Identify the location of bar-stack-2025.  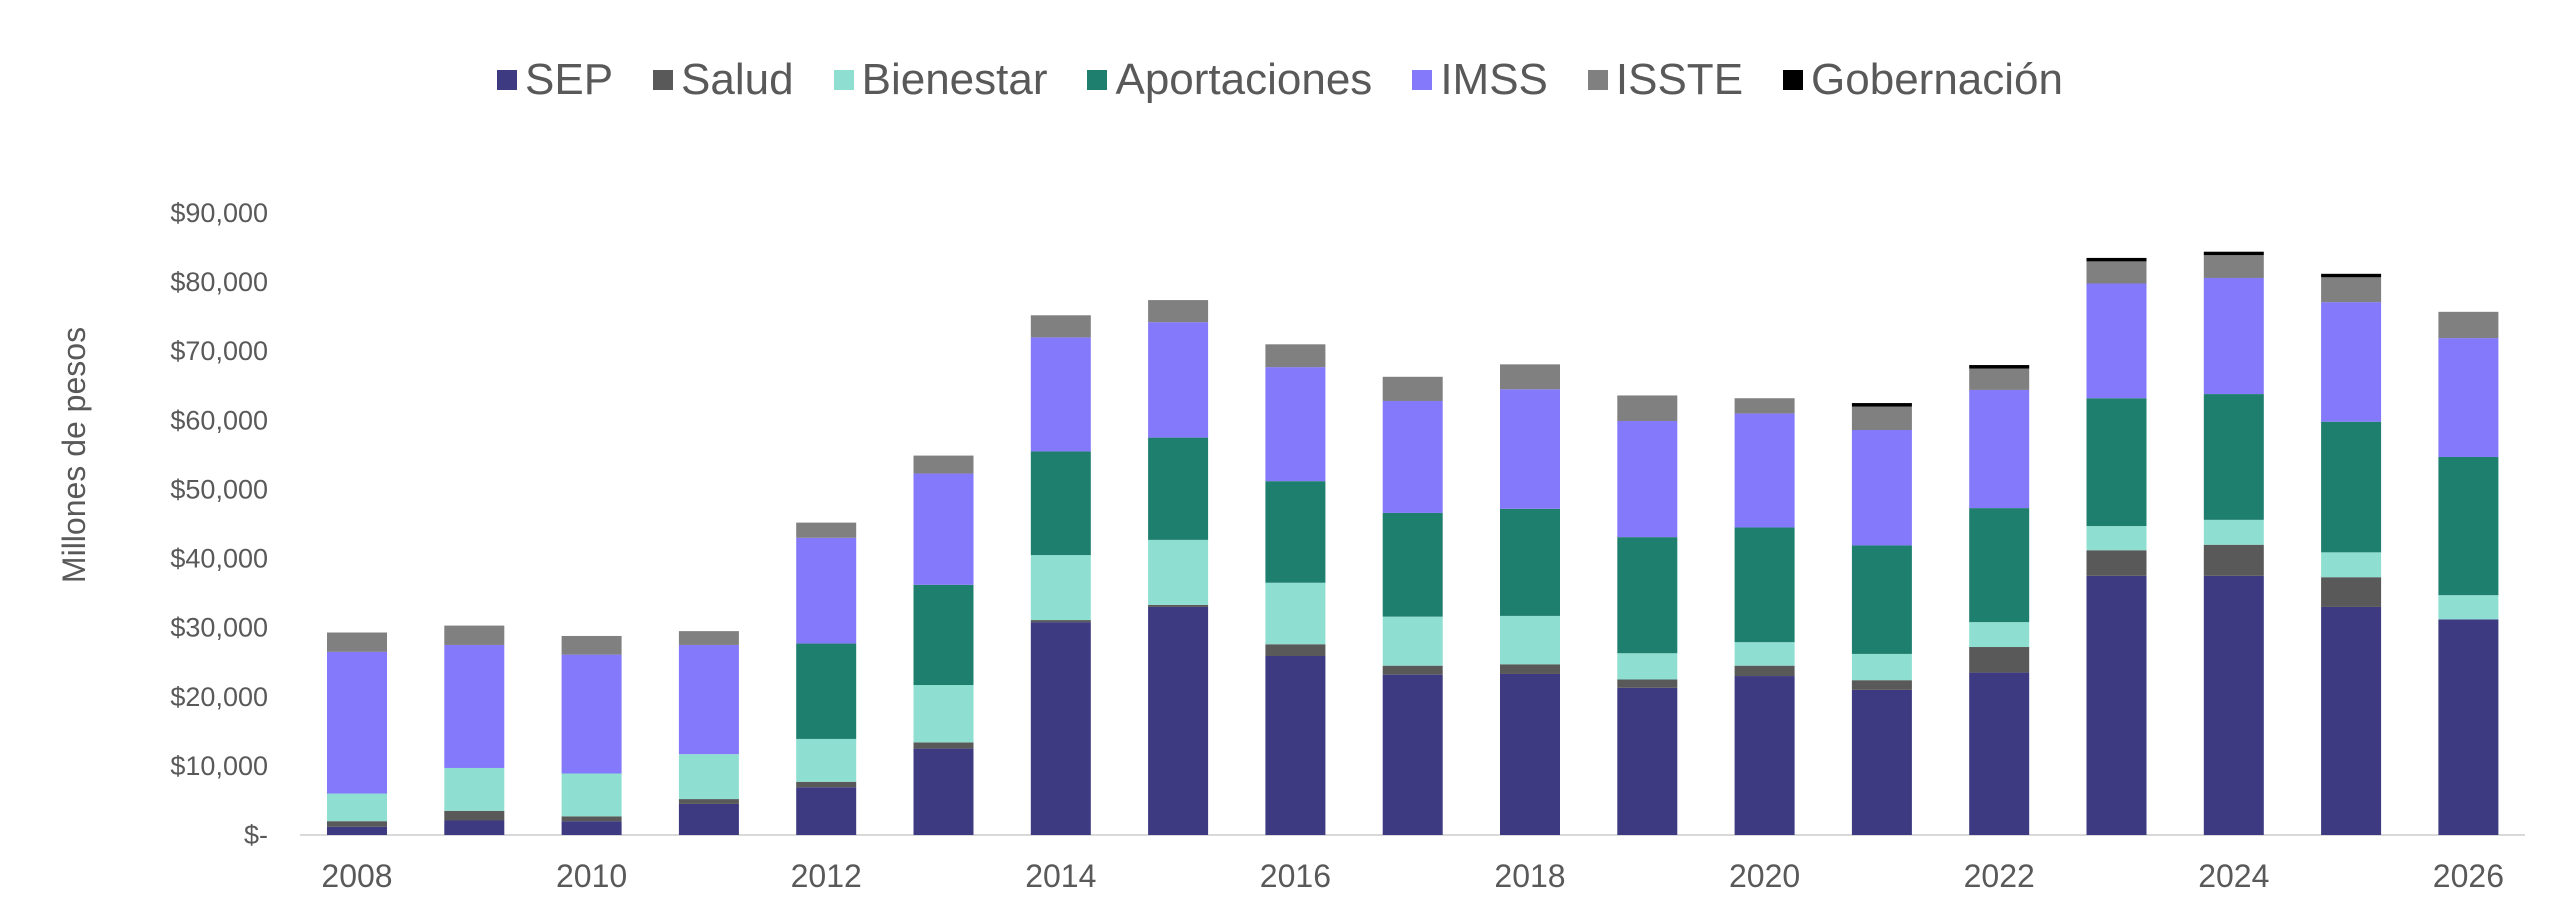
(2351, 554).